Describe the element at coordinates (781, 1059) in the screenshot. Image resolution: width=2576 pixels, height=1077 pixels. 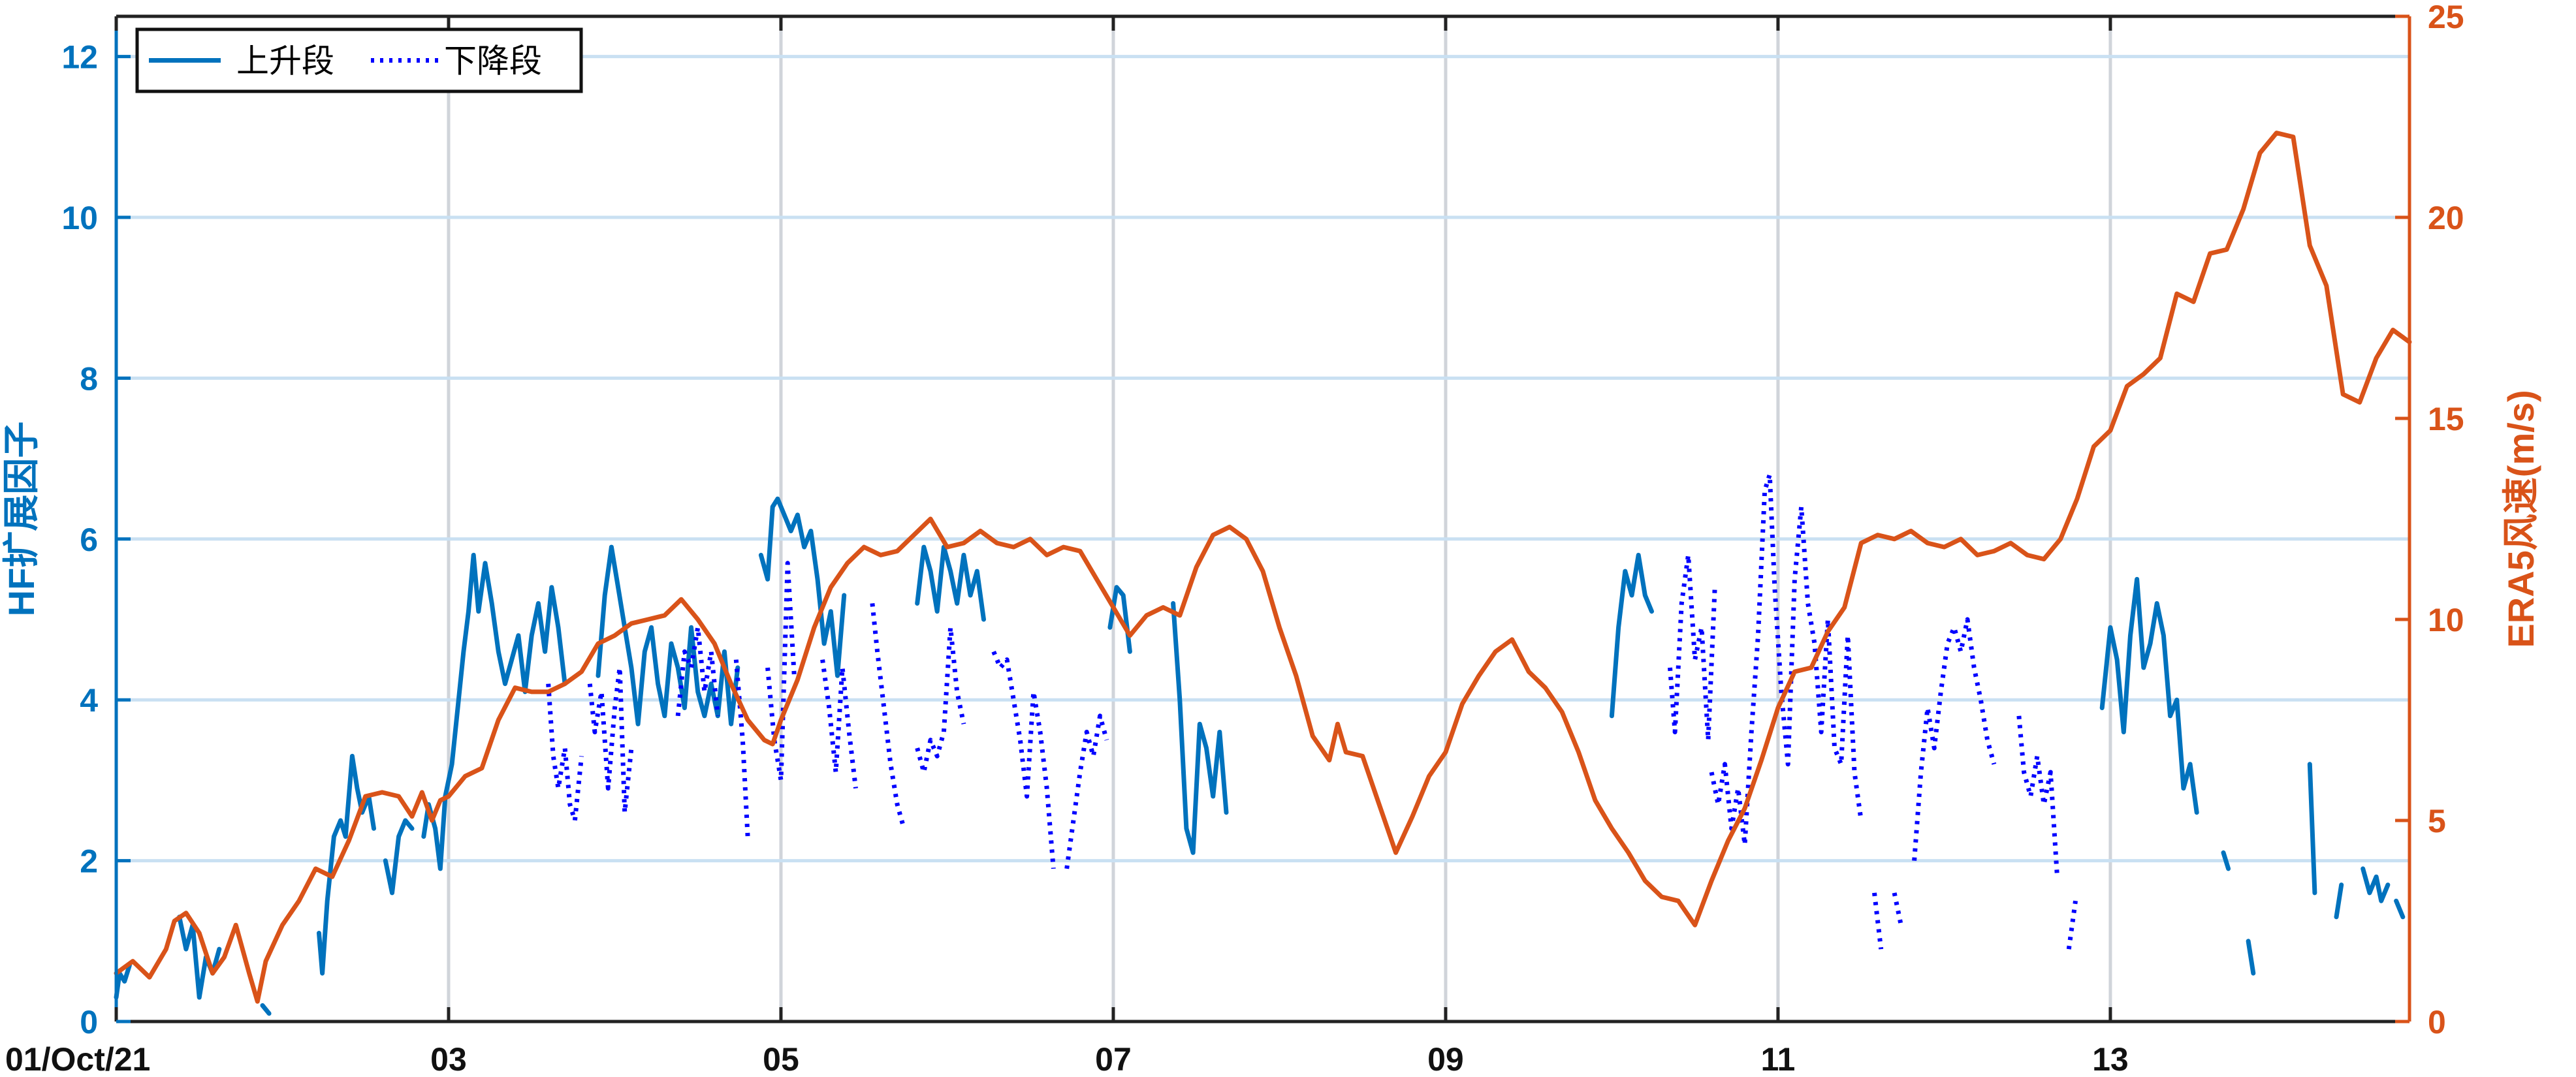
I see `x-tick-label: 05` at that location.